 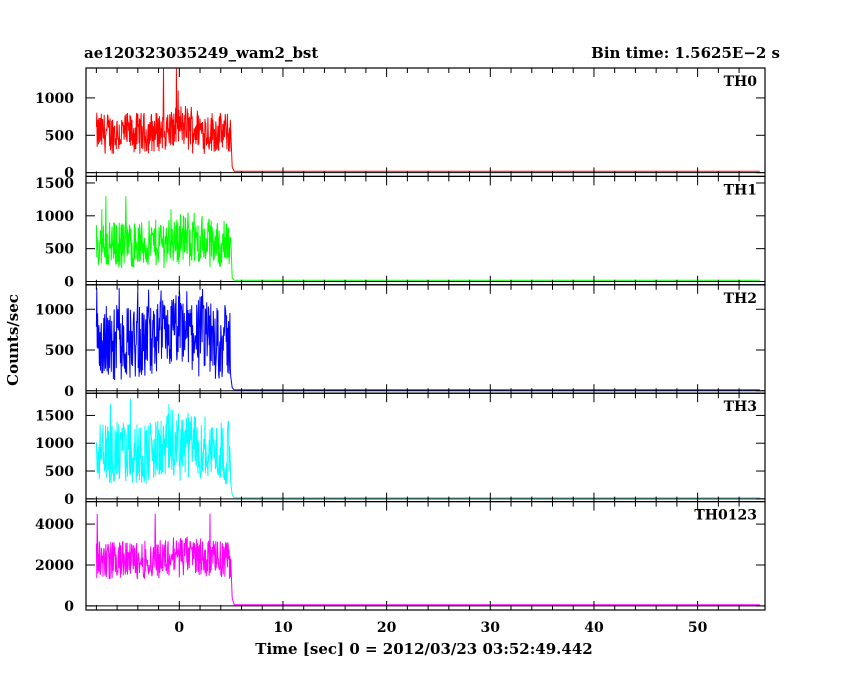 I want to click on y-tick-label: 2000, so click(x=54, y=566).